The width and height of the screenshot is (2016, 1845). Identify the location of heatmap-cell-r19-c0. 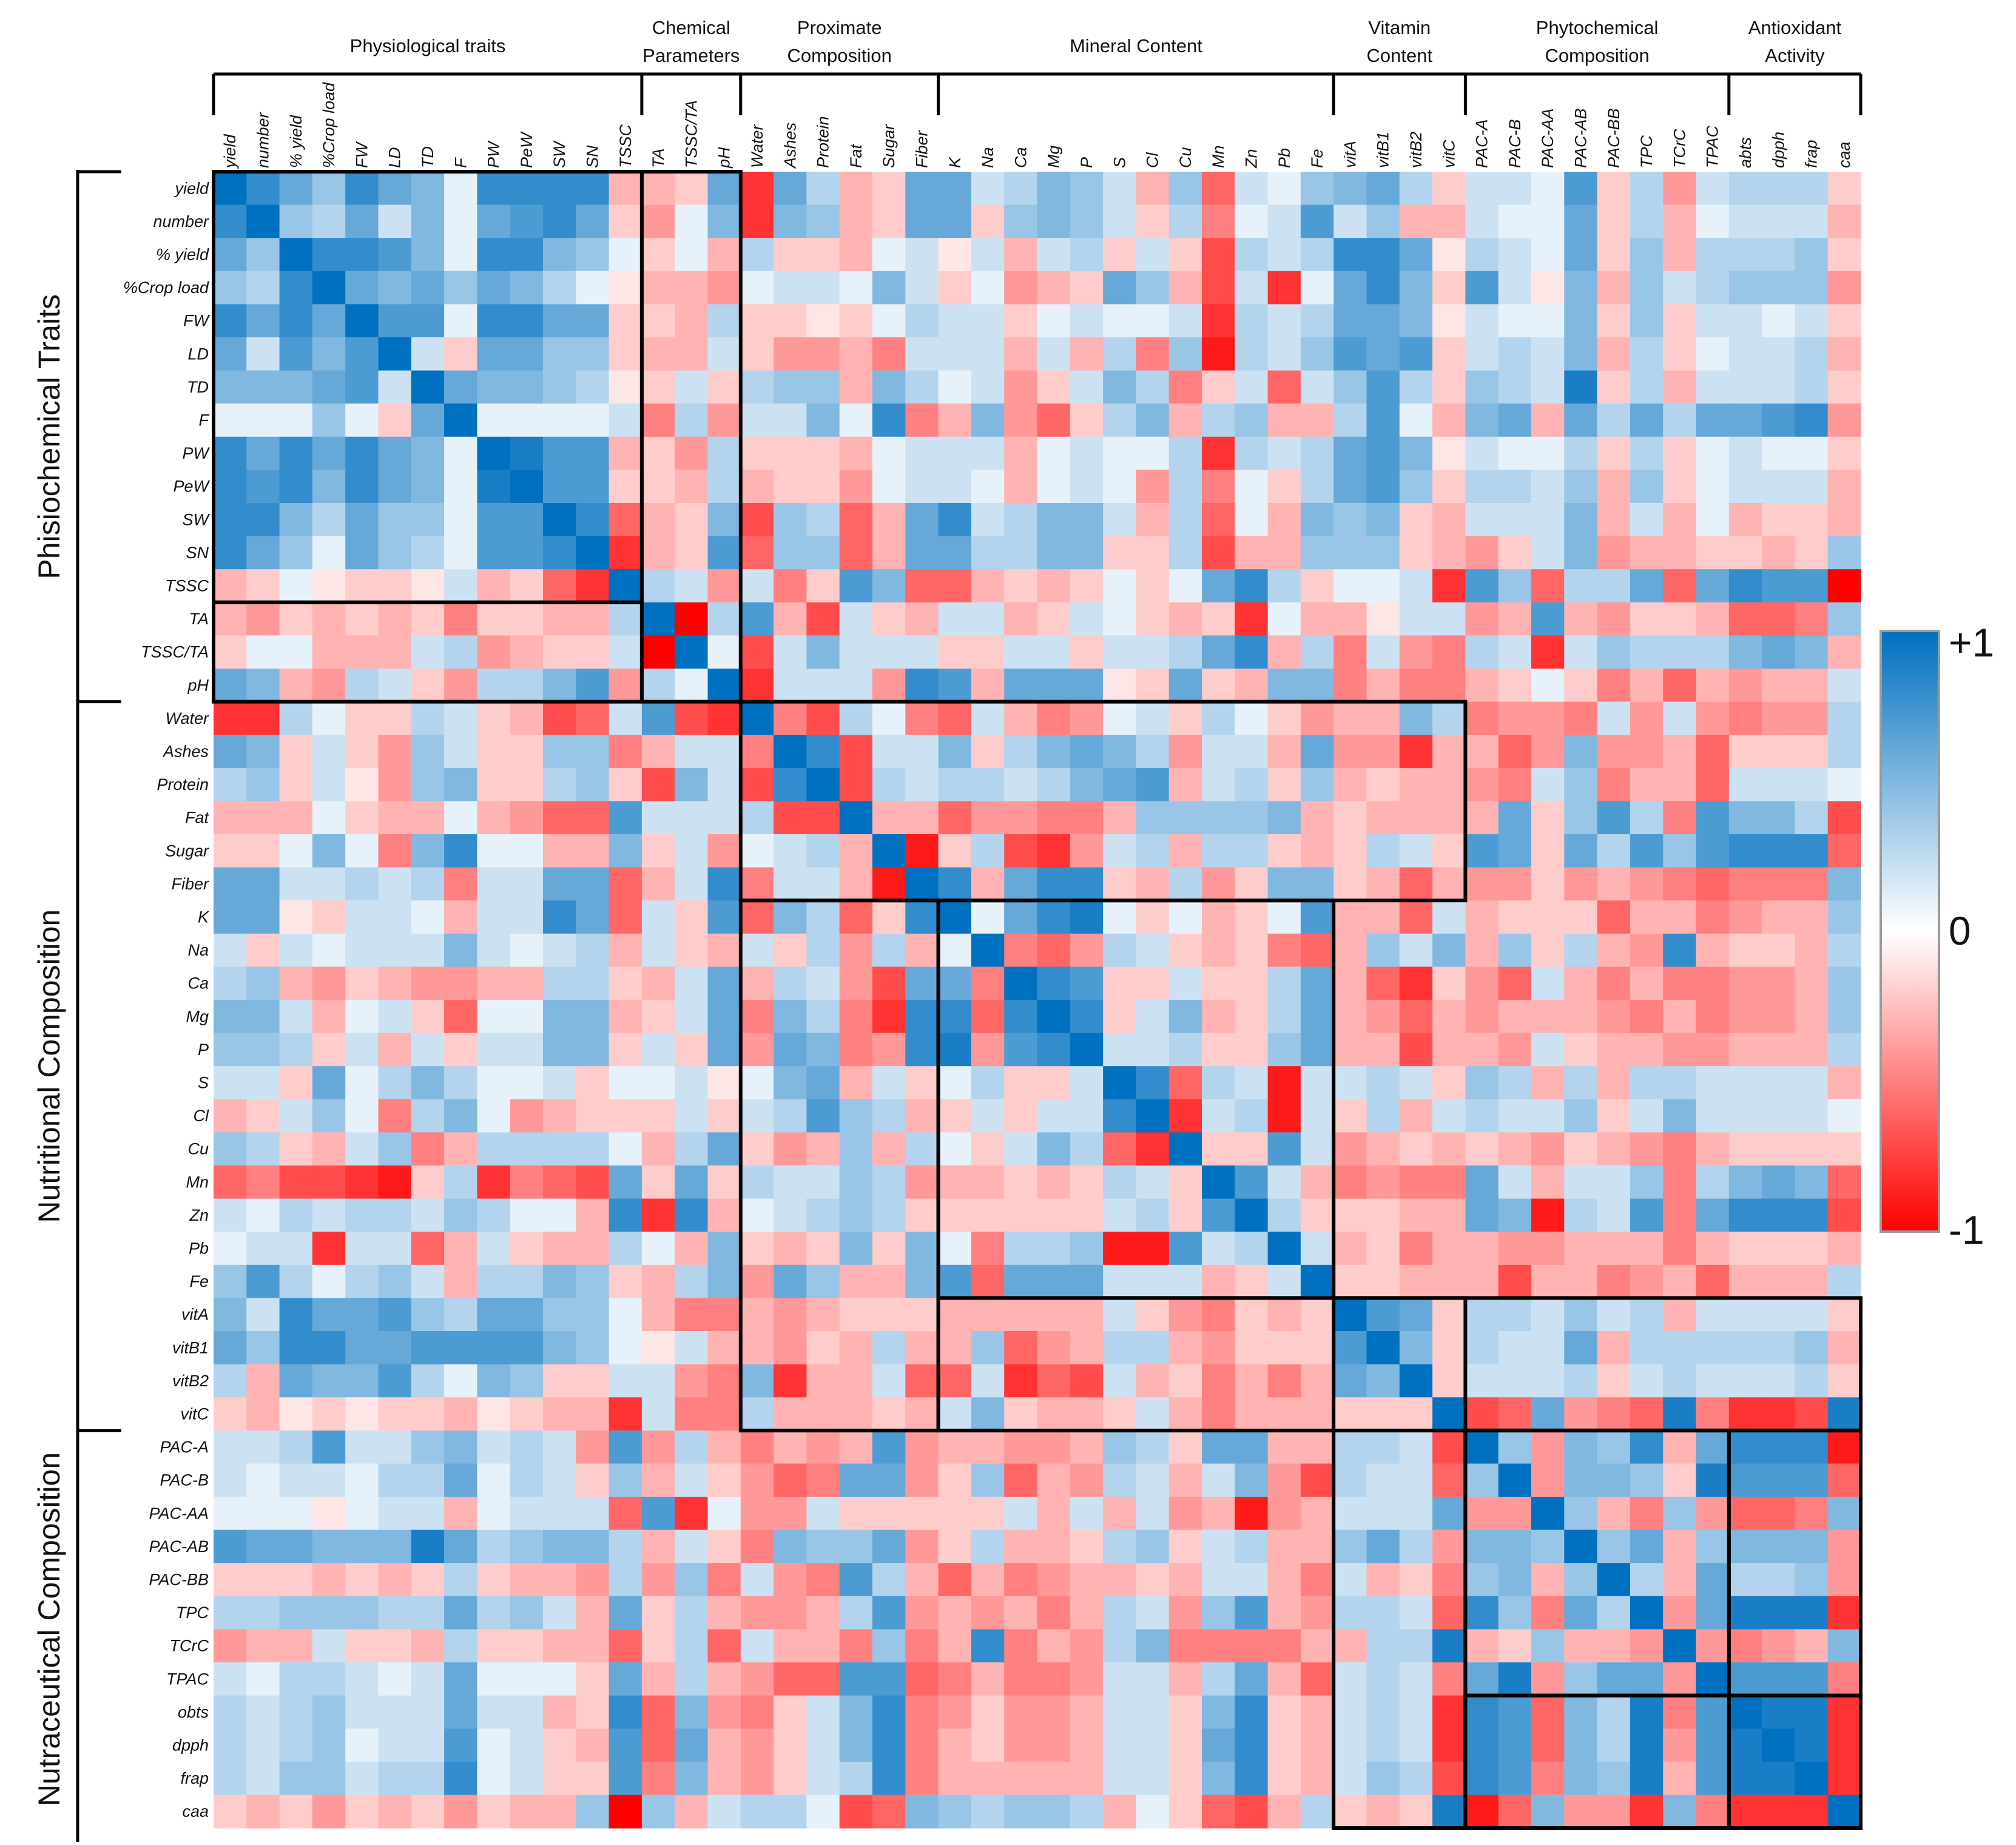
(231, 818).